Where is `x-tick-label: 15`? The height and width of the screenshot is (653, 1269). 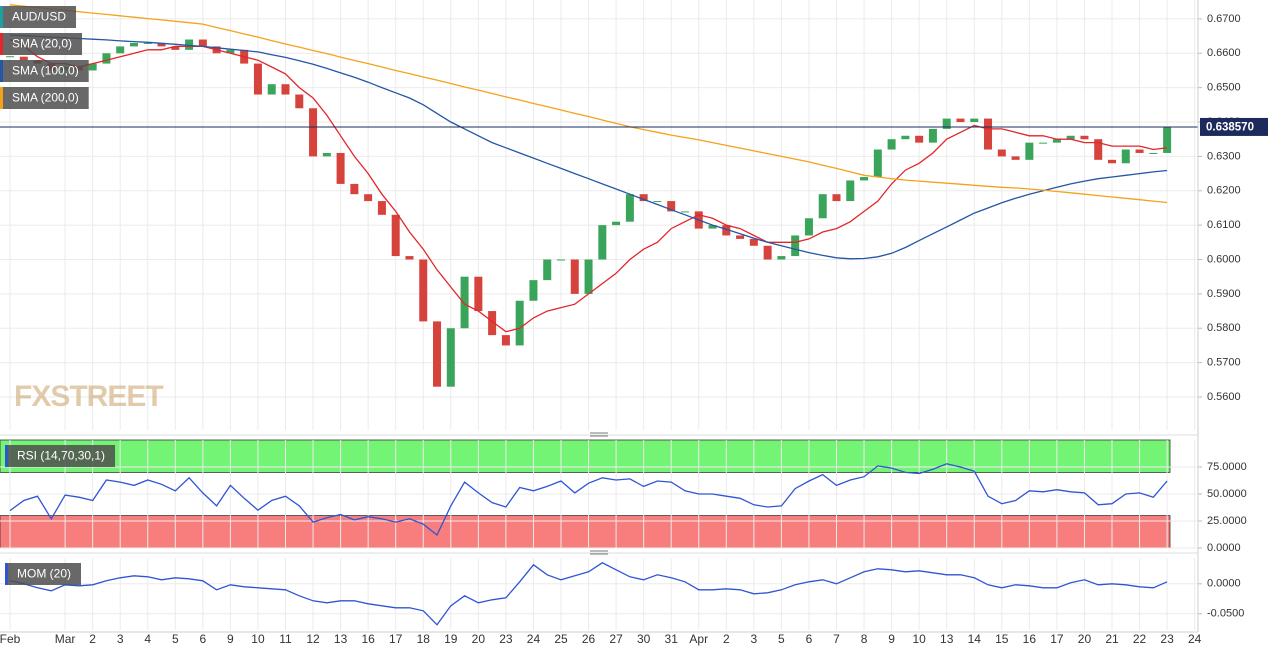 x-tick-label: 15 is located at coordinates (1002, 639).